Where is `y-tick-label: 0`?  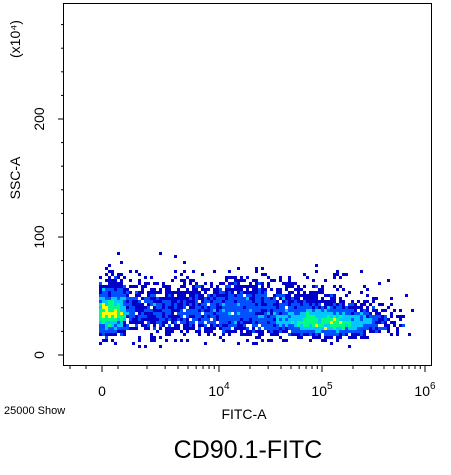 y-tick-label: 0 is located at coordinates (39, 355).